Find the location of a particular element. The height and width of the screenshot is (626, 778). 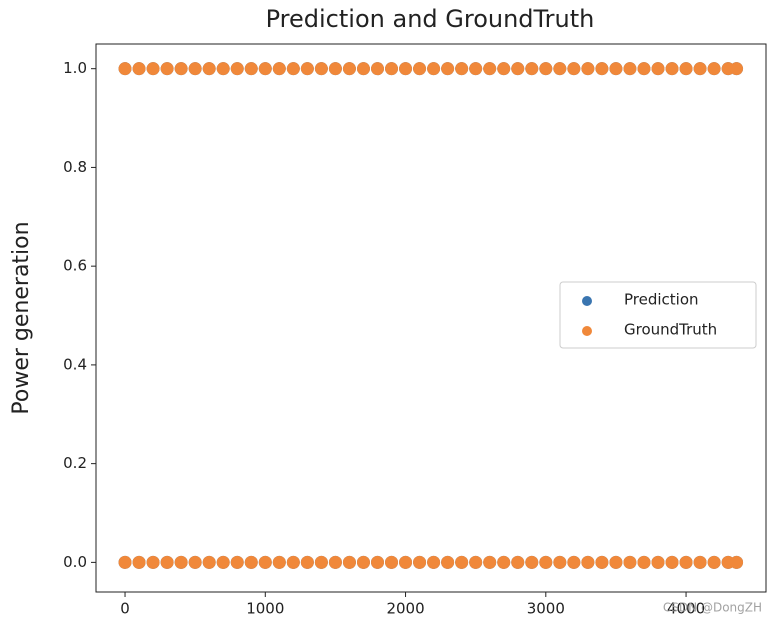

y-axis-label: Power generation is located at coordinates (21, 317).